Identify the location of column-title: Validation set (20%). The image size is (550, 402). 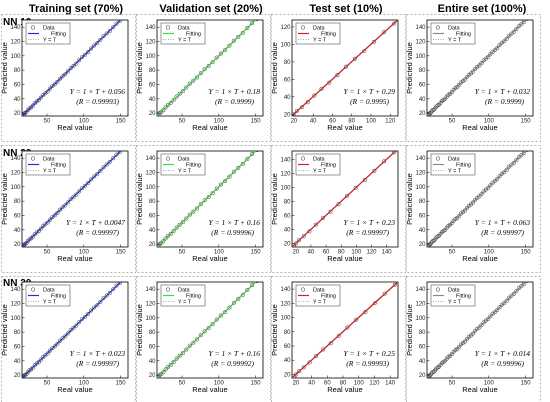
(211, 9).